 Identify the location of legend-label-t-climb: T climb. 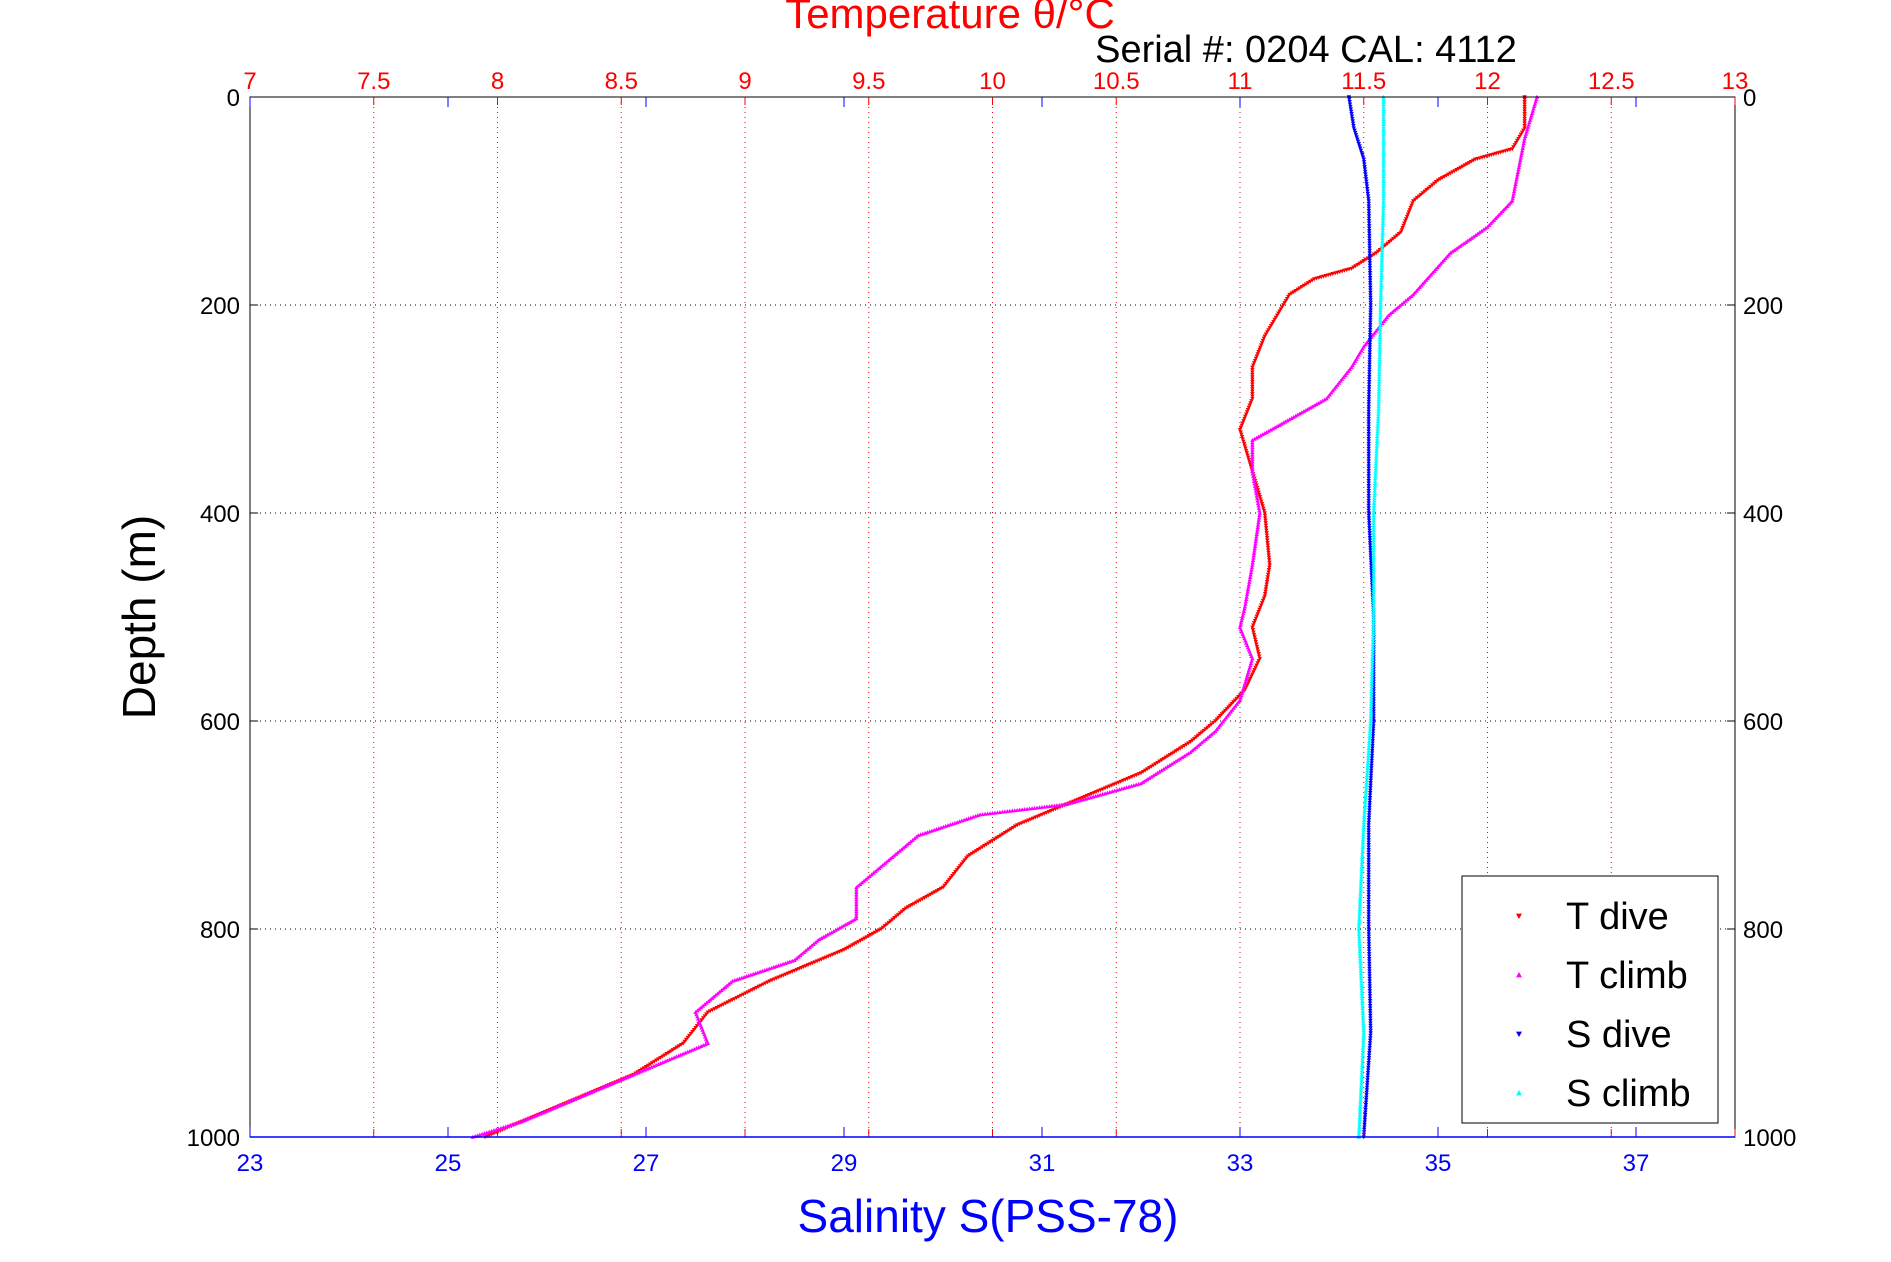
(1627, 976).